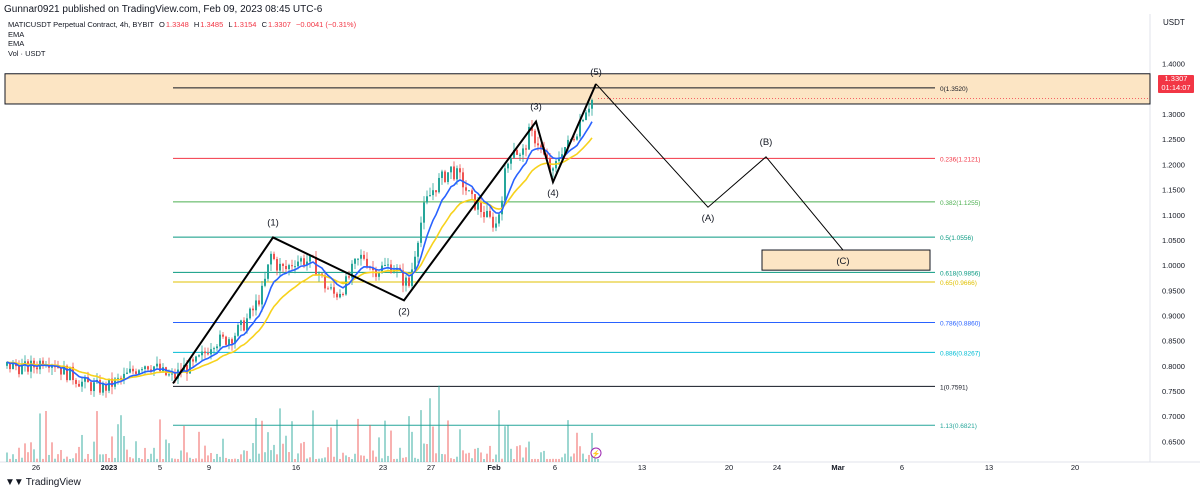 The width and height of the screenshot is (1200, 494). Describe the element at coordinates (16, 34) in the screenshot. I see `indicator-ema-1: EMA` at that location.